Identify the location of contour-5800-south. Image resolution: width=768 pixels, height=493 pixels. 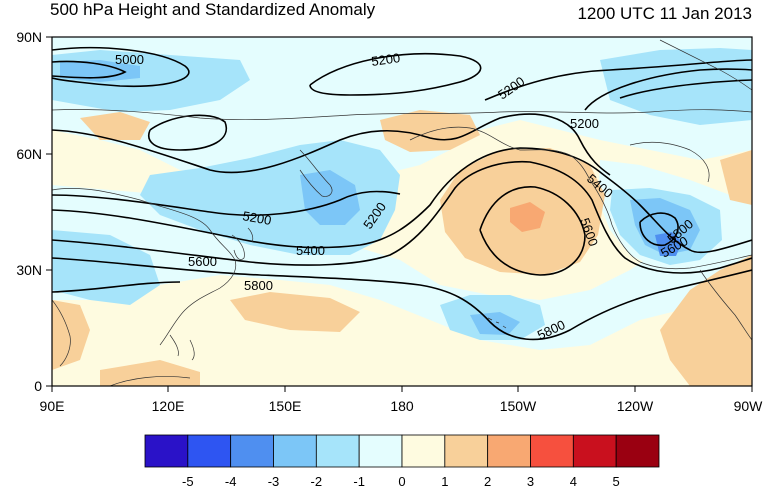
(116, 287).